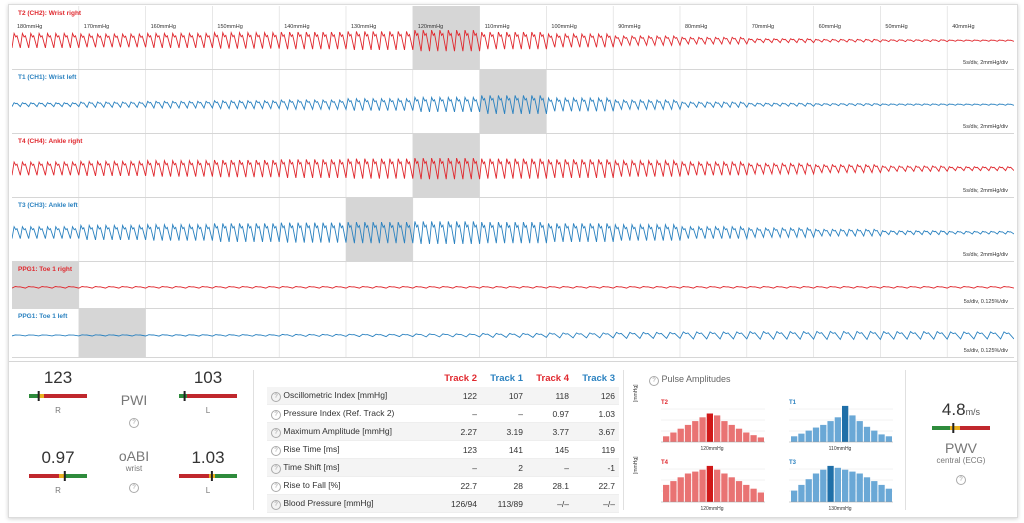 The width and height of the screenshot is (1024, 523). What do you see at coordinates (985, 63) in the screenshot?
I see `t2-scale: 5s/div, 2mmHg/div` at bounding box center [985, 63].